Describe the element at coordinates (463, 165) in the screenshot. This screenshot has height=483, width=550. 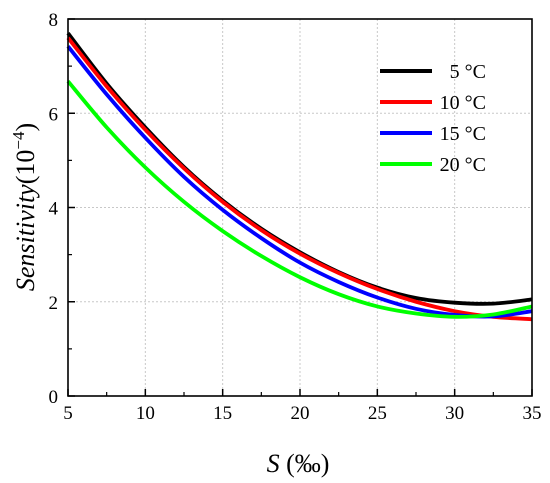
I see `legend-label-3: 20 °C` at that location.